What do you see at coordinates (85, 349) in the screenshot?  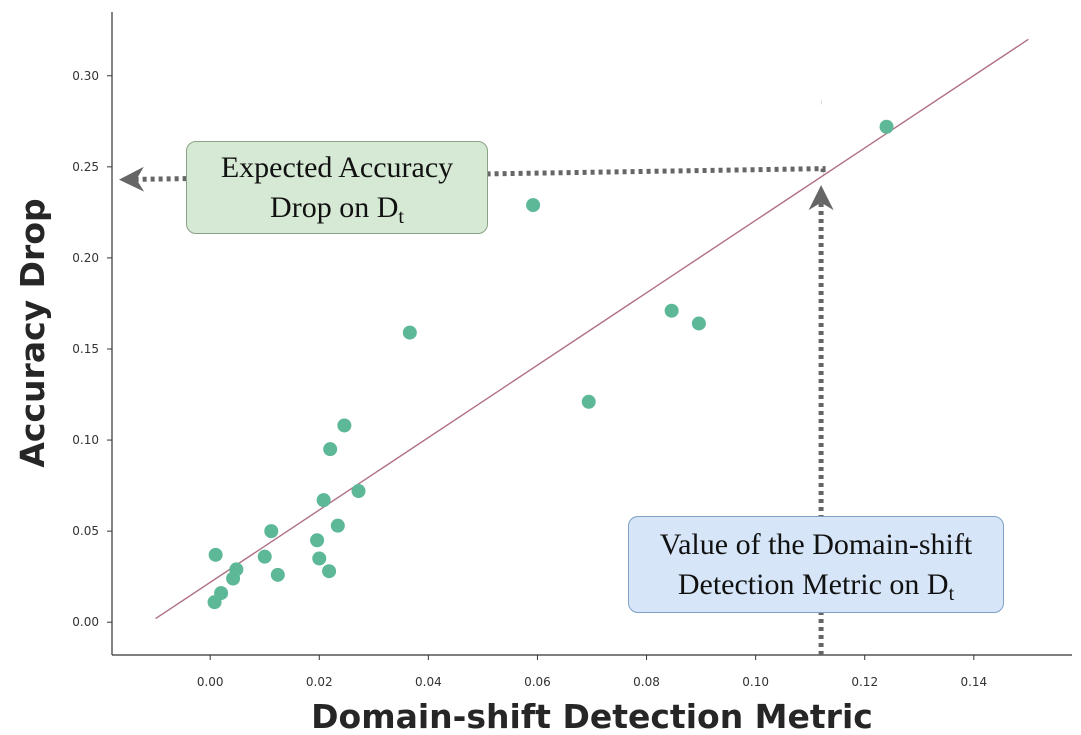 I see `y-tick-label: 0.15` at bounding box center [85, 349].